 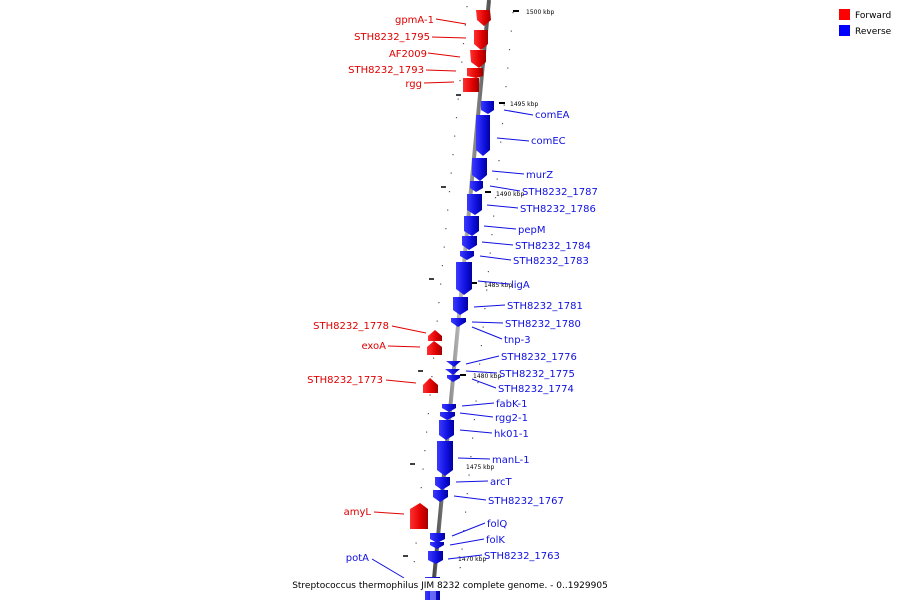 What do you see at coordinates (464, 278) in the screenshot?
I see `gene-ligA` at bounding box center [464, 278].